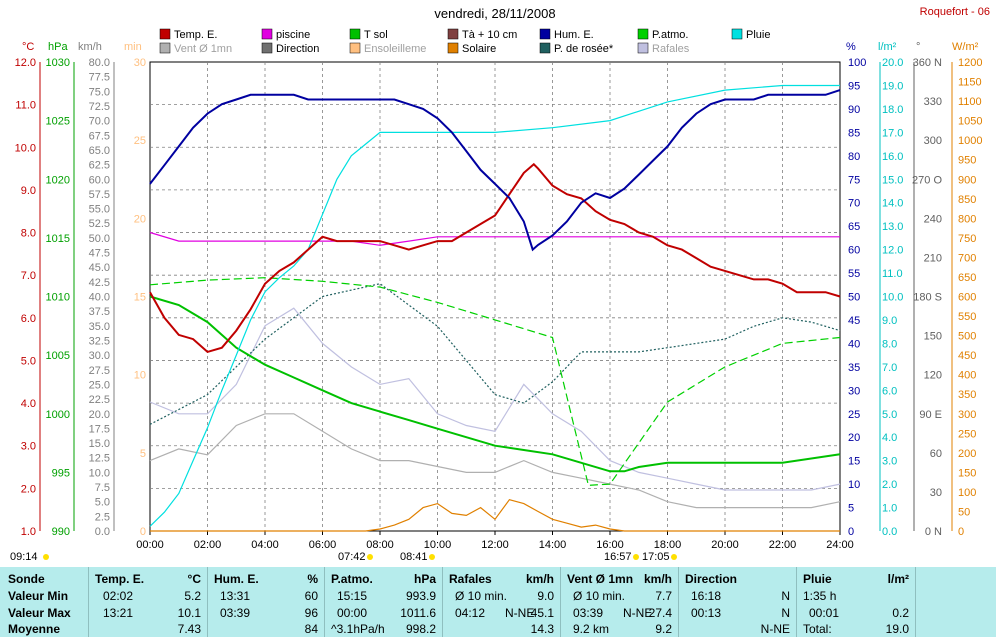  I want to click on hum-axis-tick: 90, so click(854, 110).